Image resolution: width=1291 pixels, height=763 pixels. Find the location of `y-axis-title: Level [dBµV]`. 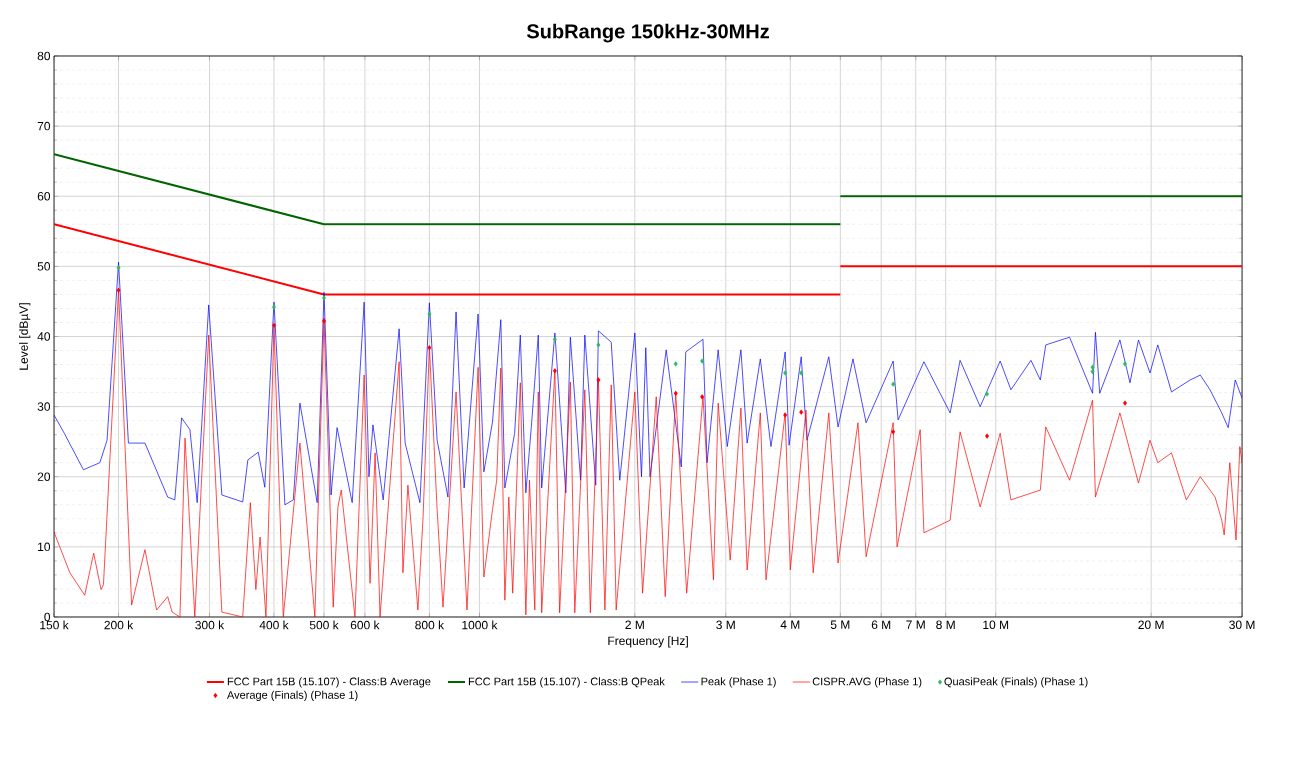

y-axis-title: Level [dBµV] is located at coordinates (25, 336).